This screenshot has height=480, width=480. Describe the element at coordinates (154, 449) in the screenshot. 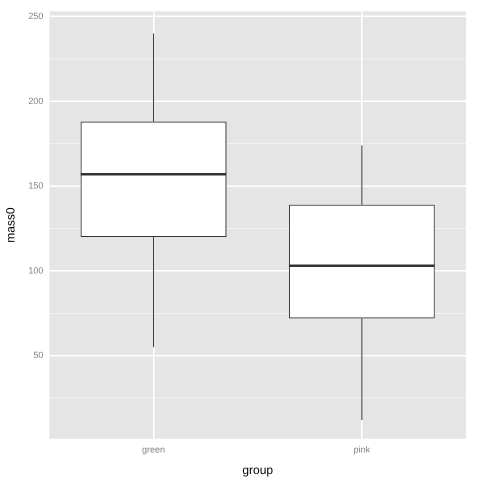

I see `x-tick-label: green` at that location.